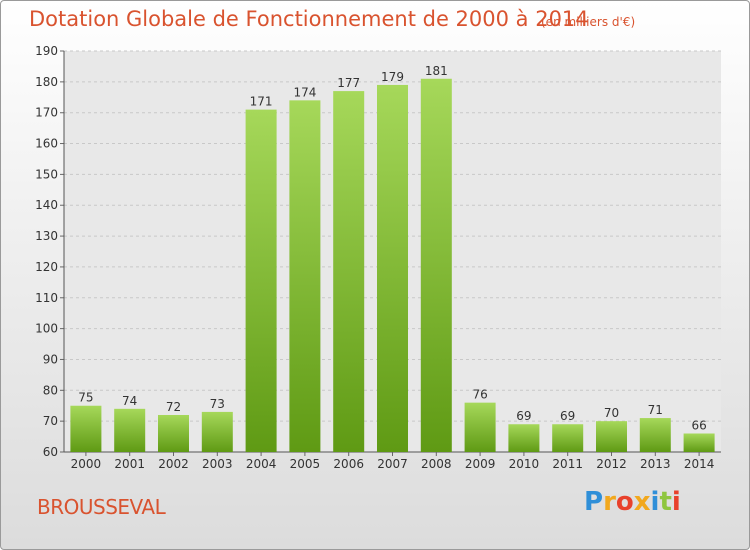  I want to click on x-tick-label: 2013, so click(655, 464).